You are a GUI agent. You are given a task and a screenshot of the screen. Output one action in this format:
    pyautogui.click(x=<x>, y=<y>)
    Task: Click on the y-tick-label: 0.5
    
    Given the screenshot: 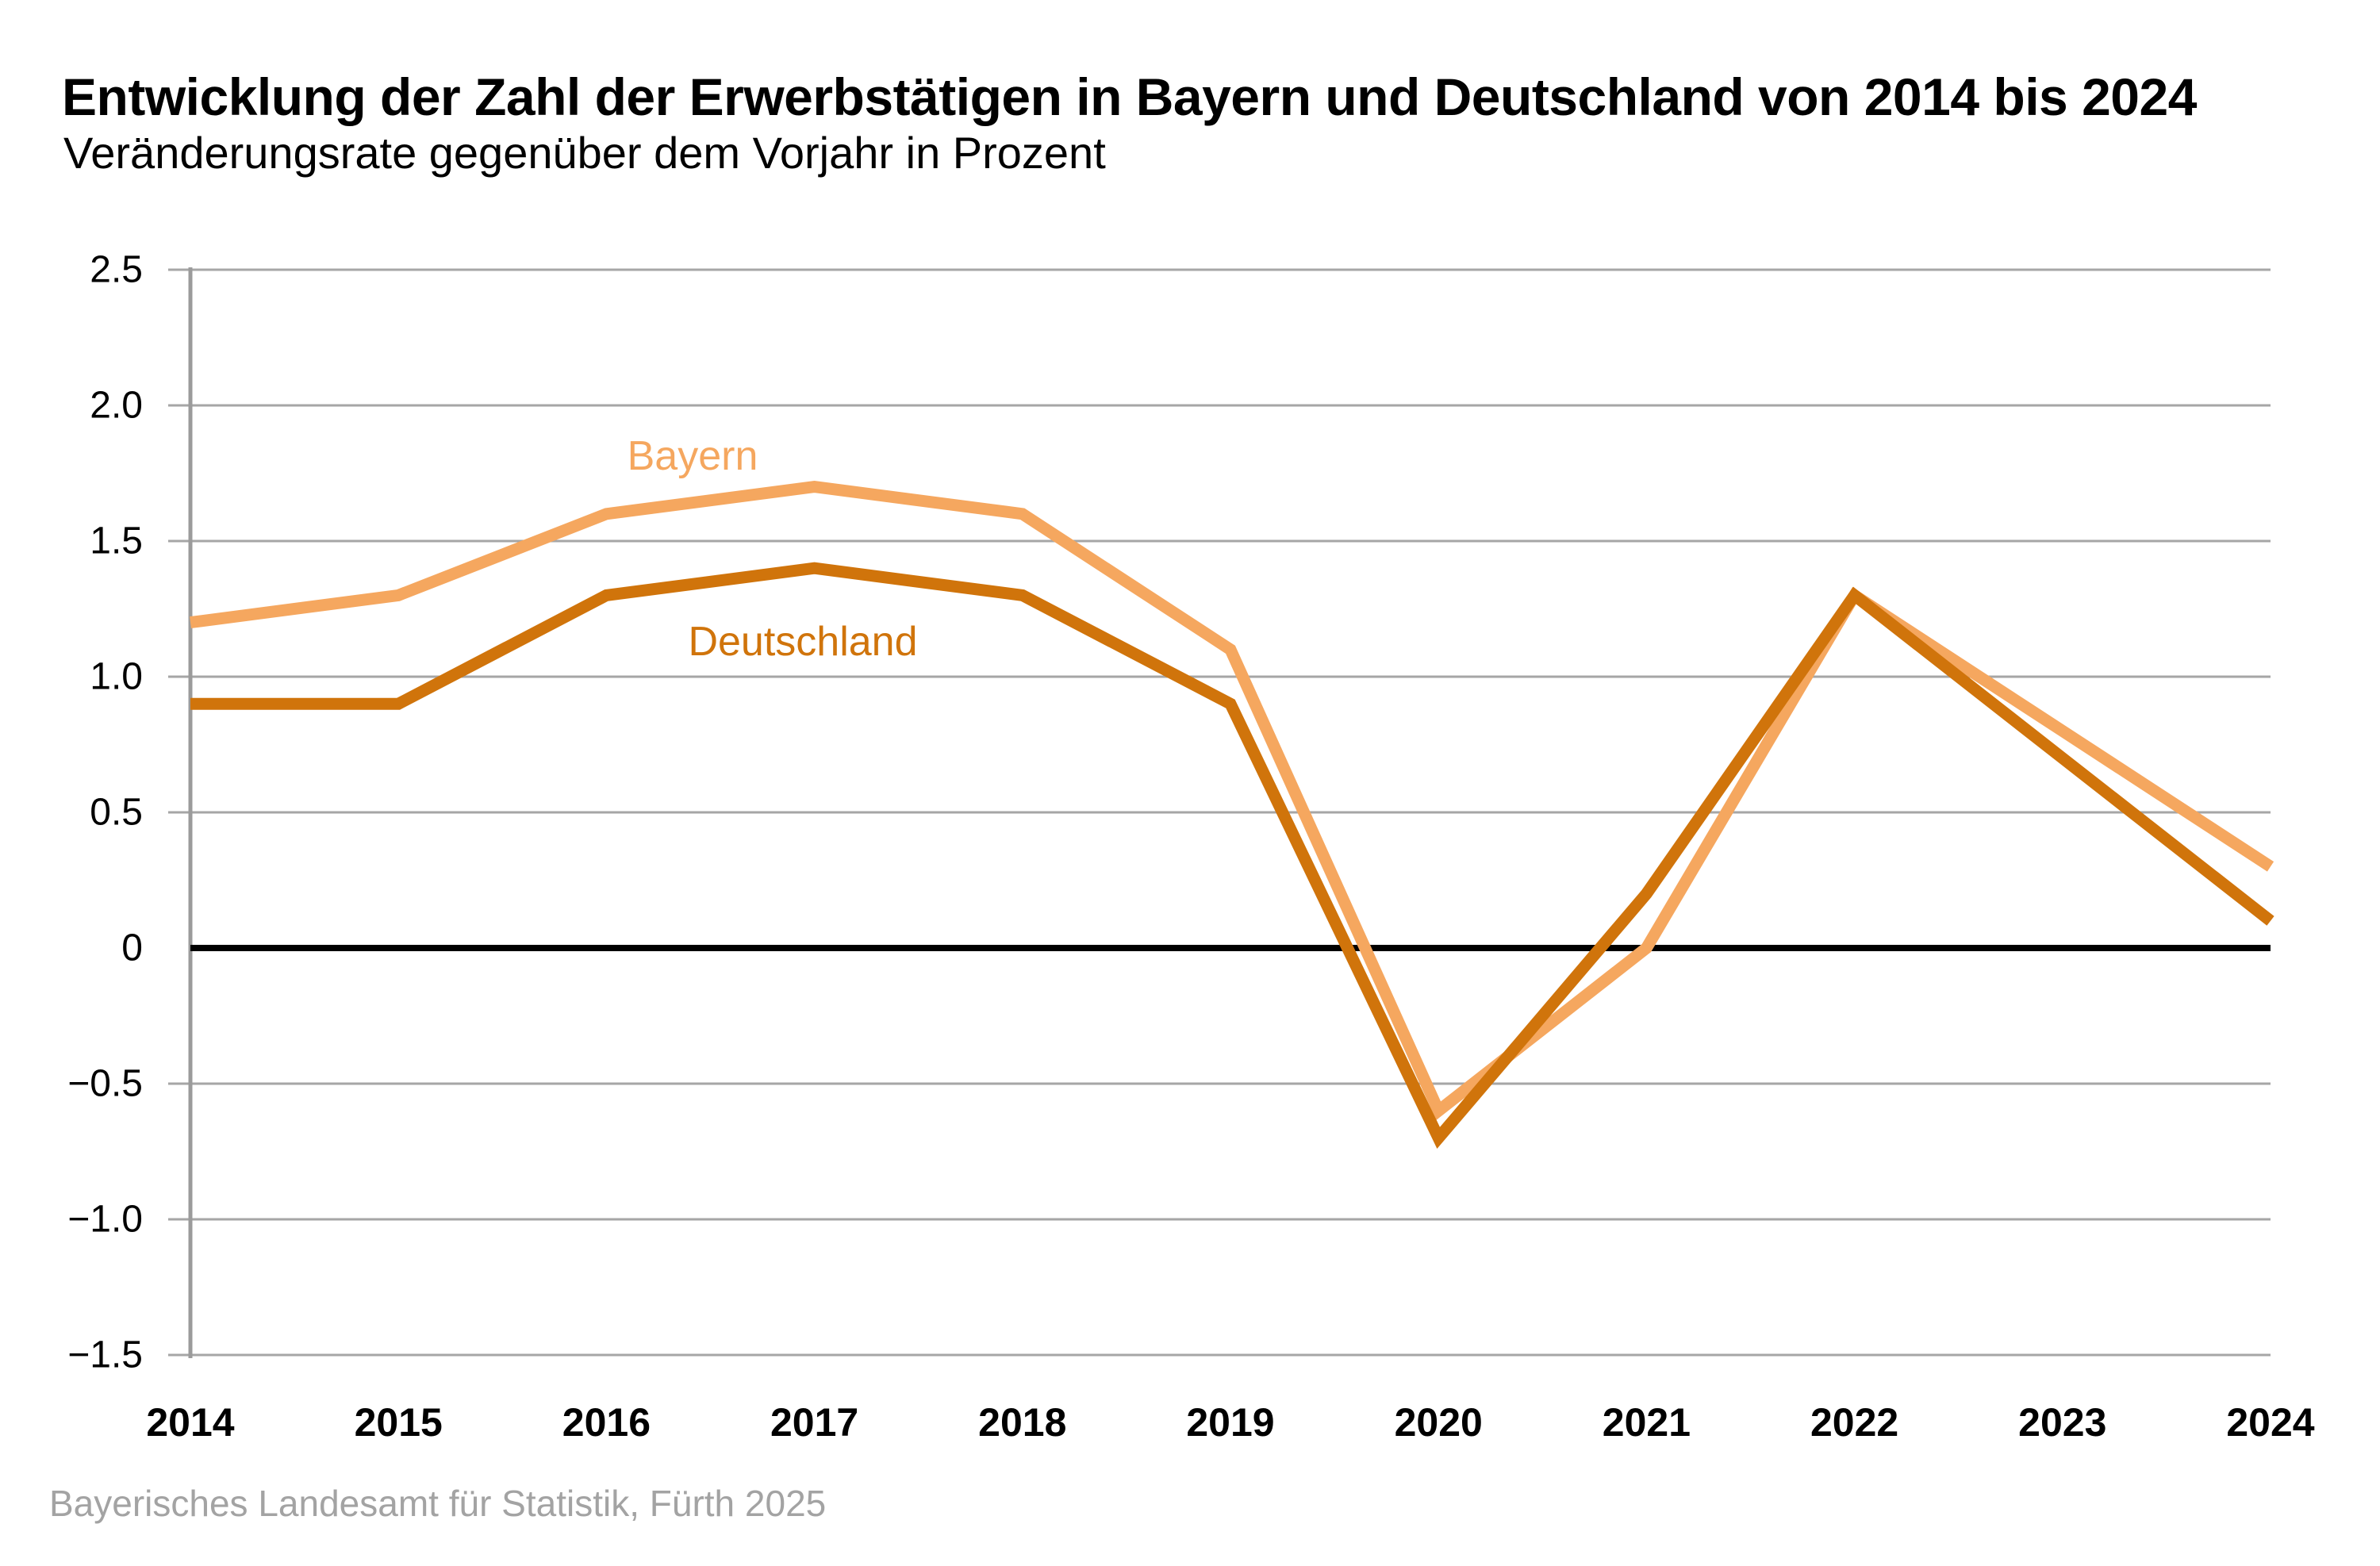 What is the action you would take?
    pyautogui.click(x=116, y=813)
    